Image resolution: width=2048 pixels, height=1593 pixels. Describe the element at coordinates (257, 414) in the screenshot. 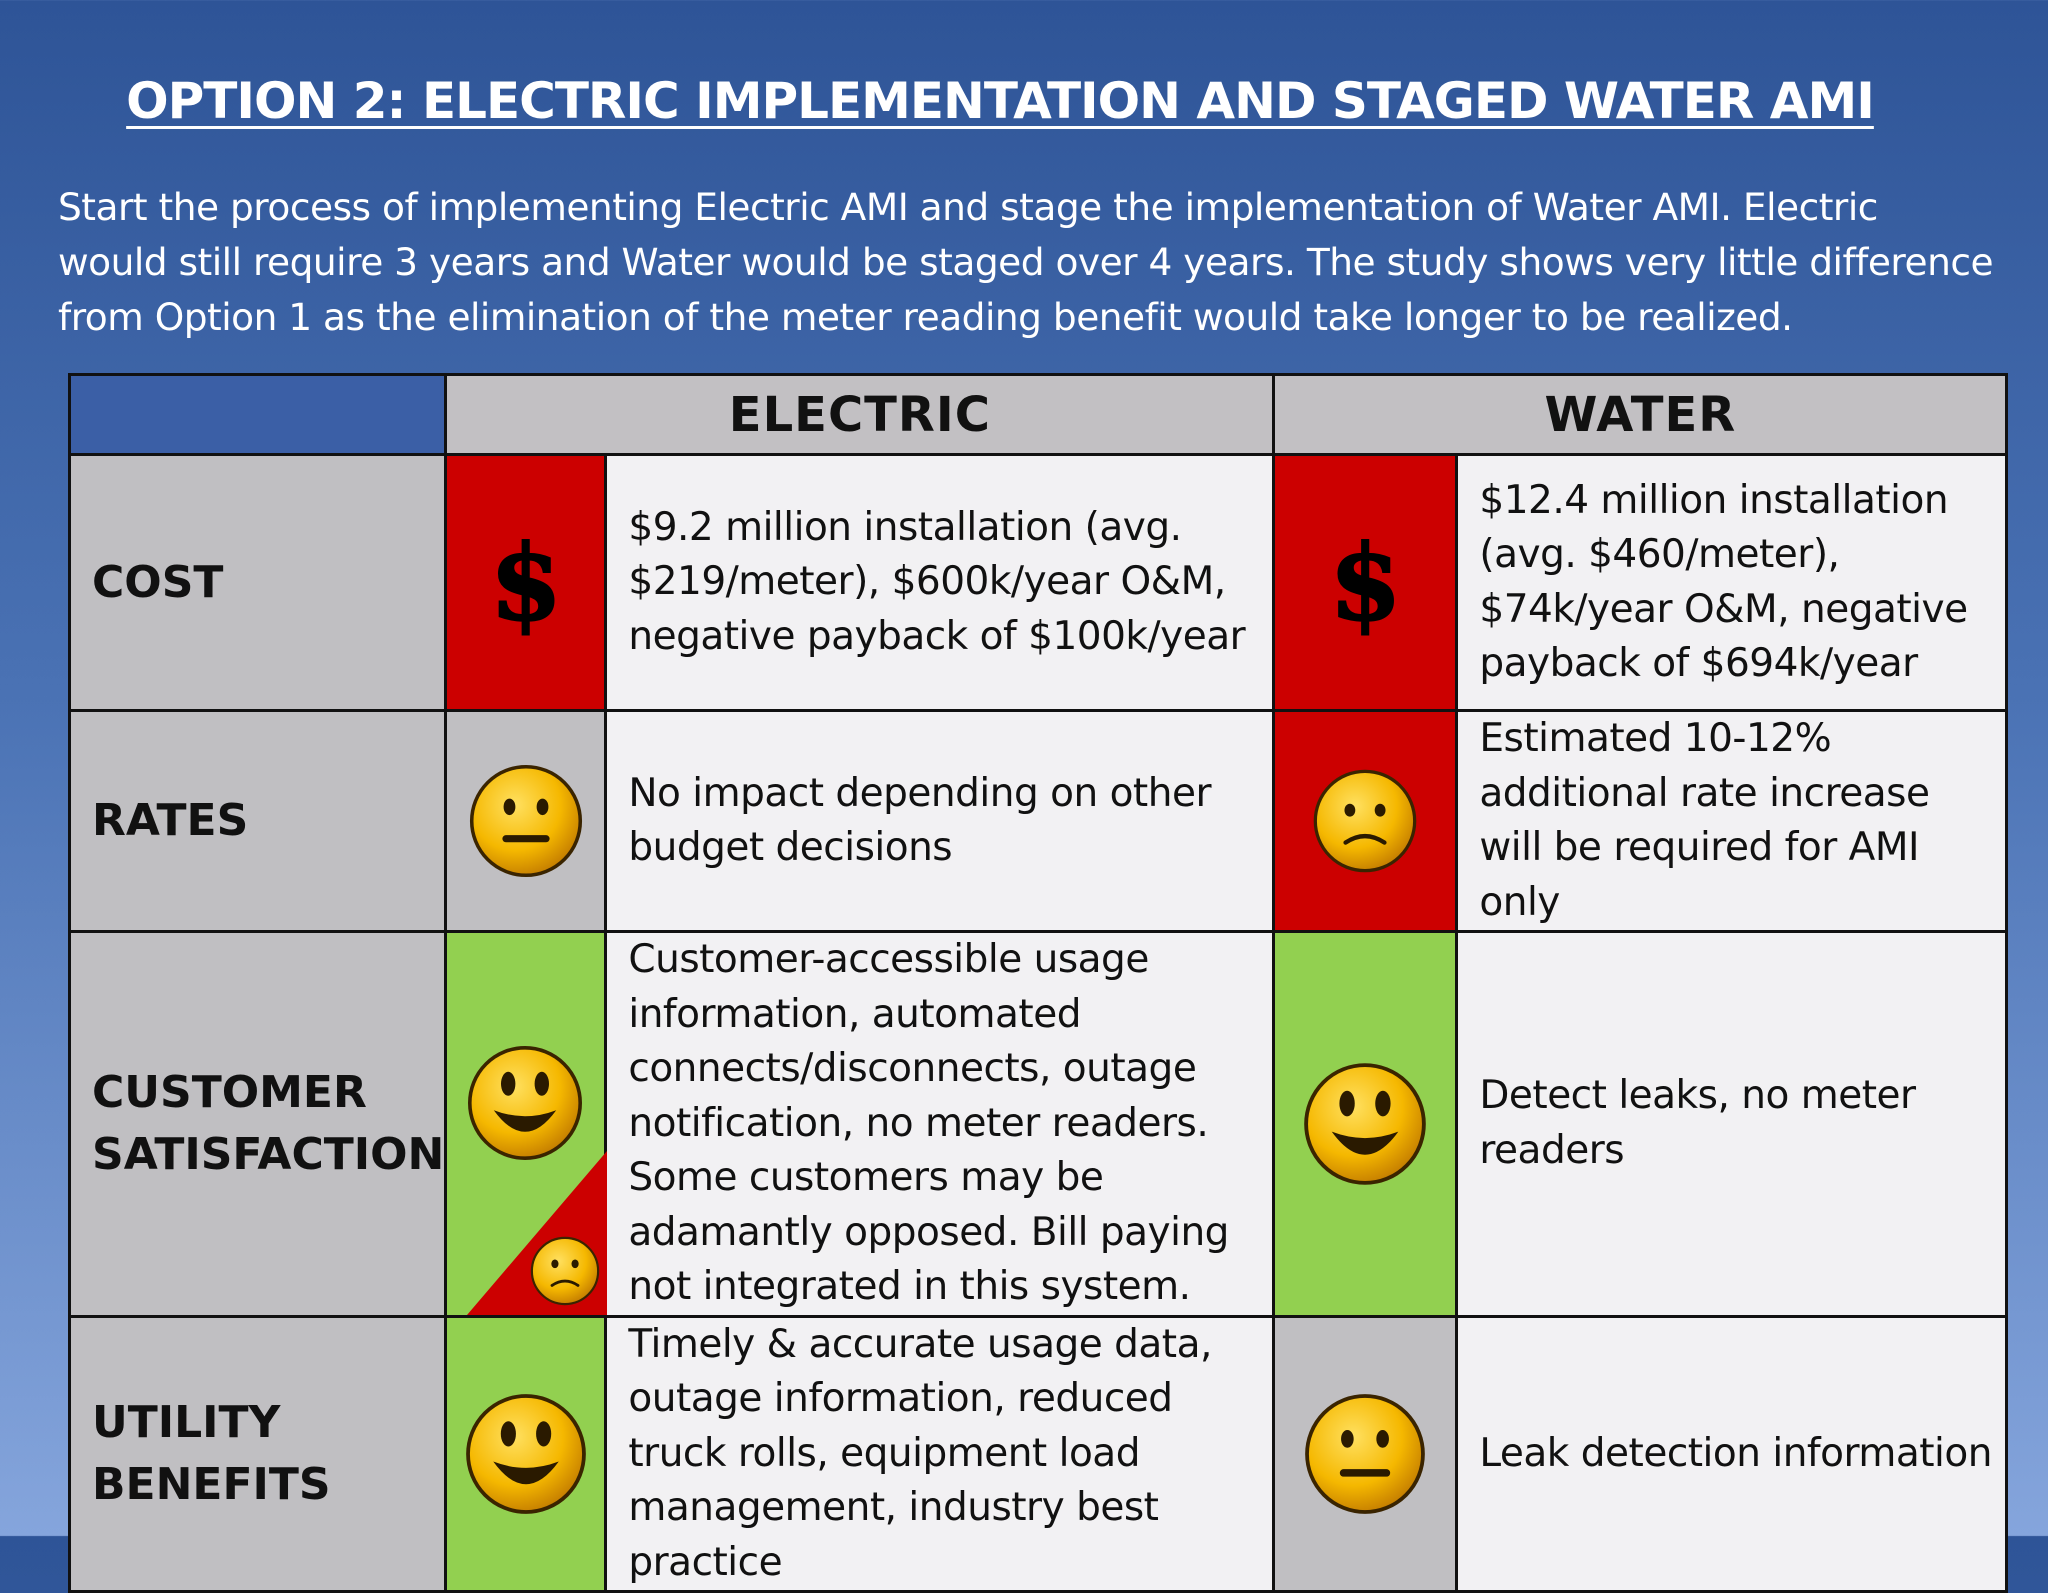

I see `corner-cell` at that location.